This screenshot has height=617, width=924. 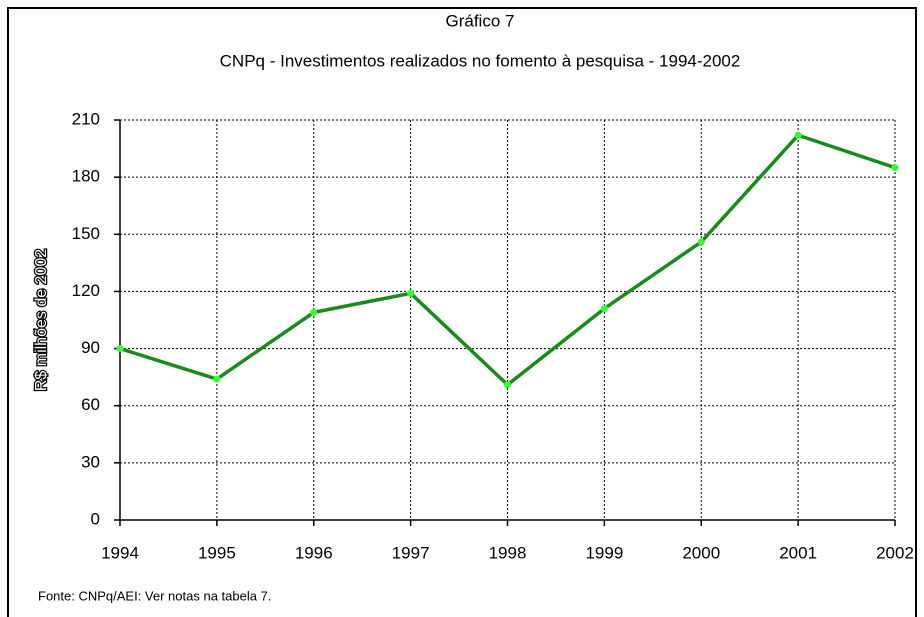 What do you see at coordinates (86, 290) in the screenshot?
I see `y-tick-label: 120` at bounding box center [86, 290].